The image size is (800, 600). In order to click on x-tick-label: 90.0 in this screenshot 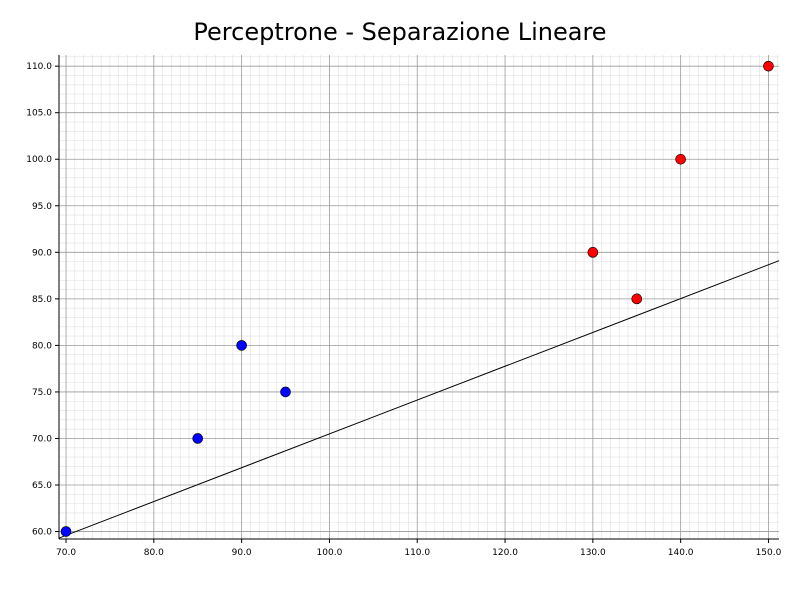, I will do `click(242, 553)`.